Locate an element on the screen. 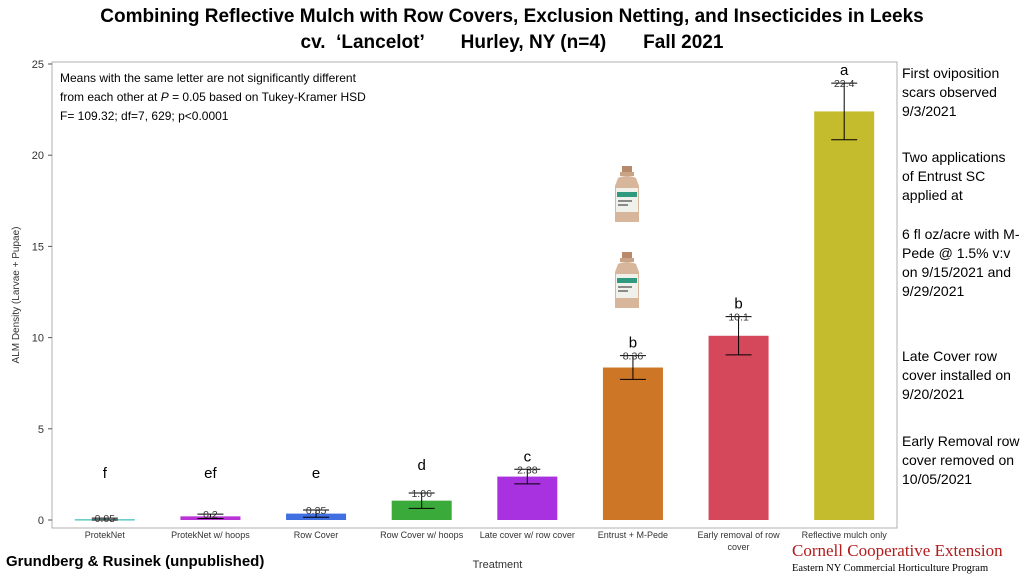 Image resolution: width=1024 pixels, height=576 pixels. significance-letter: c is located at coordinates (528, 456).